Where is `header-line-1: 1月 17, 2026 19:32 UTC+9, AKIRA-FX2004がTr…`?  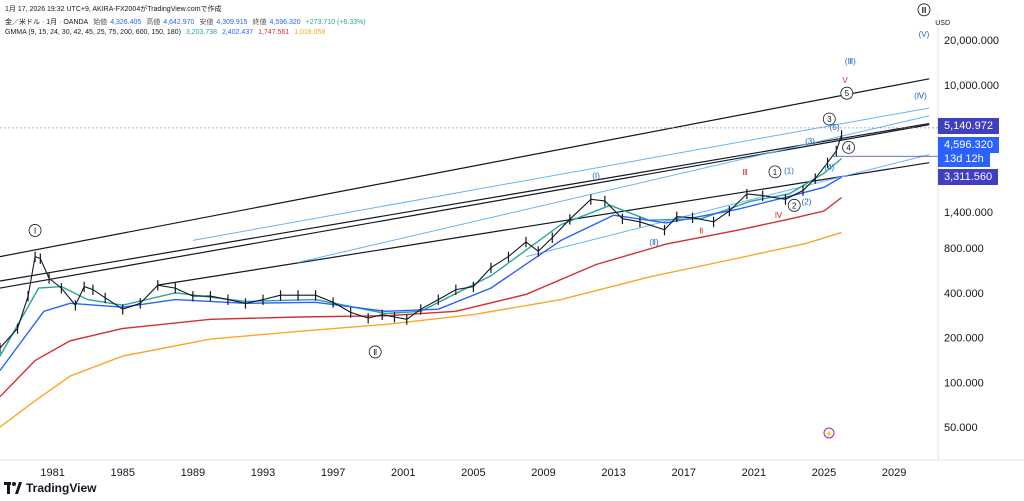
header-line-1: 1月 17, 2026 19:32 UTC+9, AKIRA-FX2004がTr… is located at coordinates (115, 9).